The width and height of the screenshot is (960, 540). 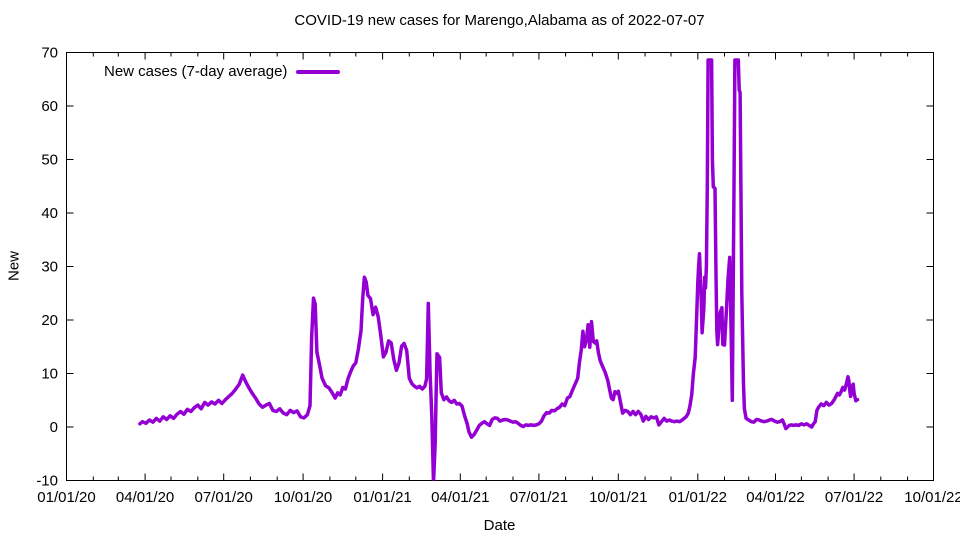 What do you see at coordinates (303, 497) in the screenshot?
I see `x-tick-label: 10/01/20` at bounding box center [303, 497].